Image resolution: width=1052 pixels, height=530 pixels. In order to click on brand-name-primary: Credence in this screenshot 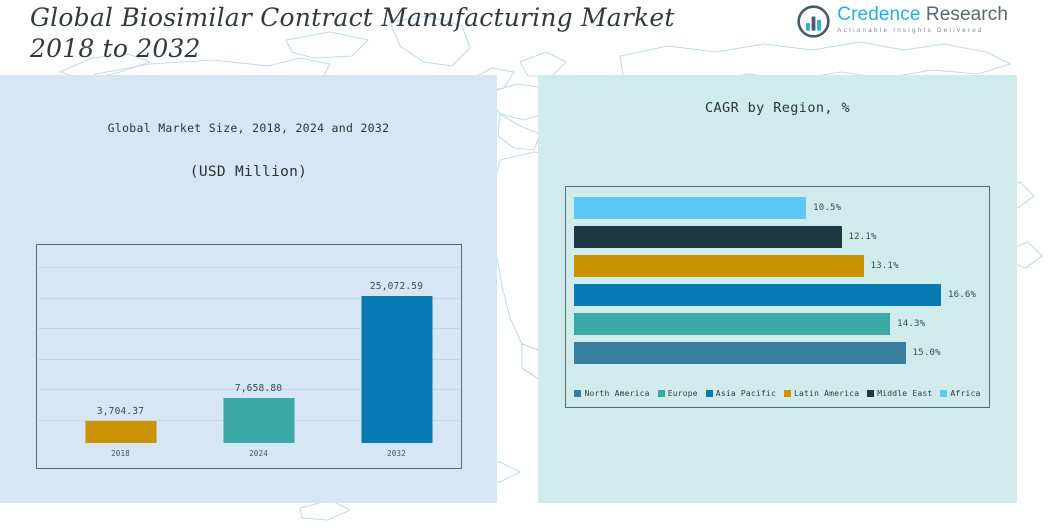, I will do `click(879, 14)`.